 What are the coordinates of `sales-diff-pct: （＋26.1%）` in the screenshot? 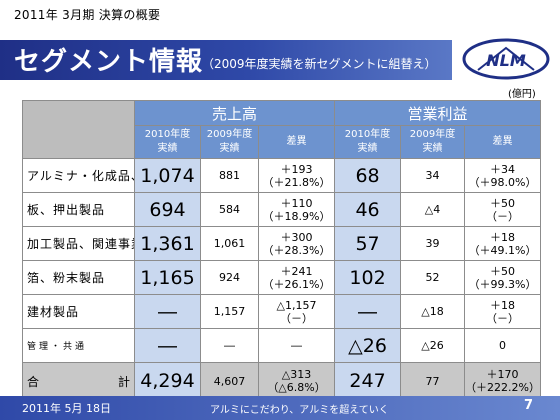 It's located at (296, 284).